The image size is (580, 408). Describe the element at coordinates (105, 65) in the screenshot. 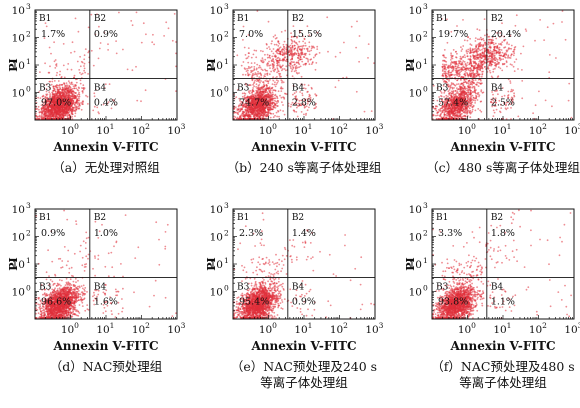

I see `axis-ticks` at that location.